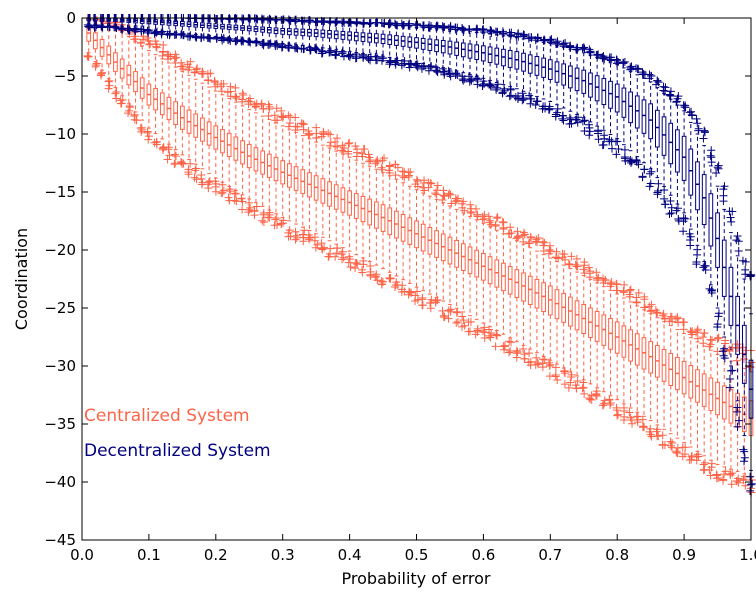 The image size is (756, 593). Describe the element at coordinates (82, 555) in the screenshot. I see `x-tick-label: 0.0` at that location.